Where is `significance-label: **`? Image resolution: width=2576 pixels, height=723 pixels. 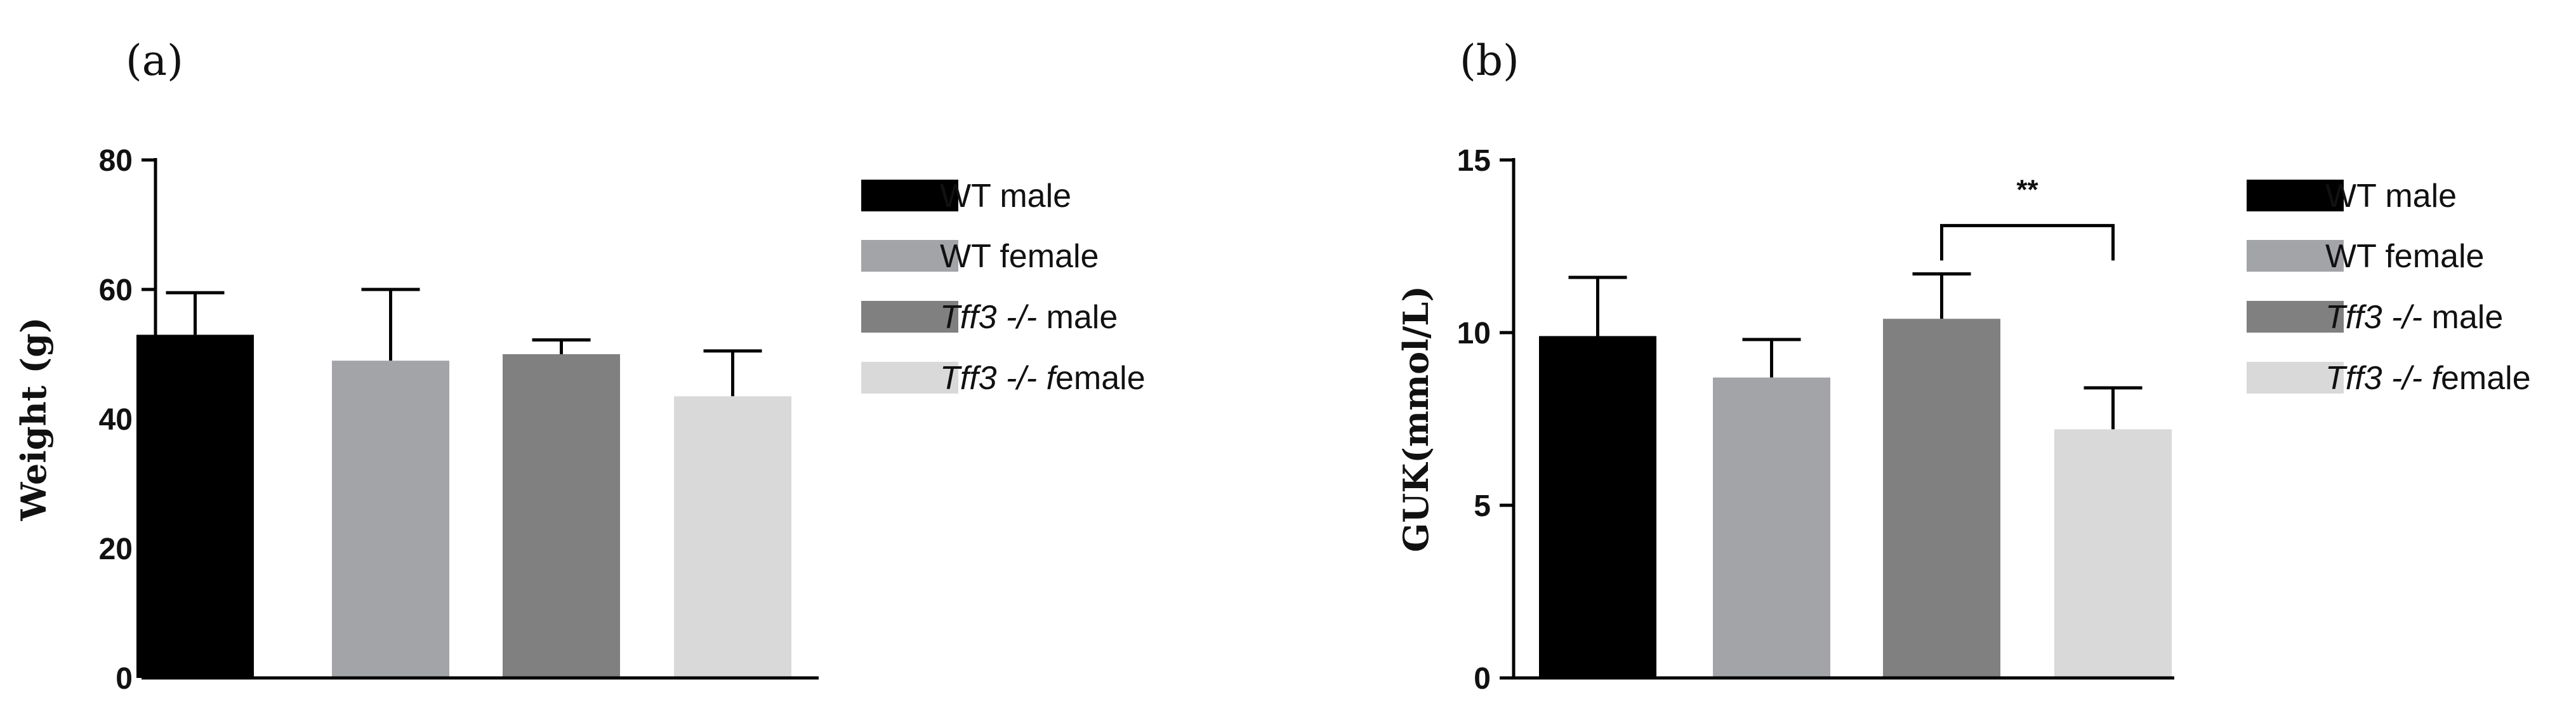
significance-label: ** is located at coordinates (2027, 189).